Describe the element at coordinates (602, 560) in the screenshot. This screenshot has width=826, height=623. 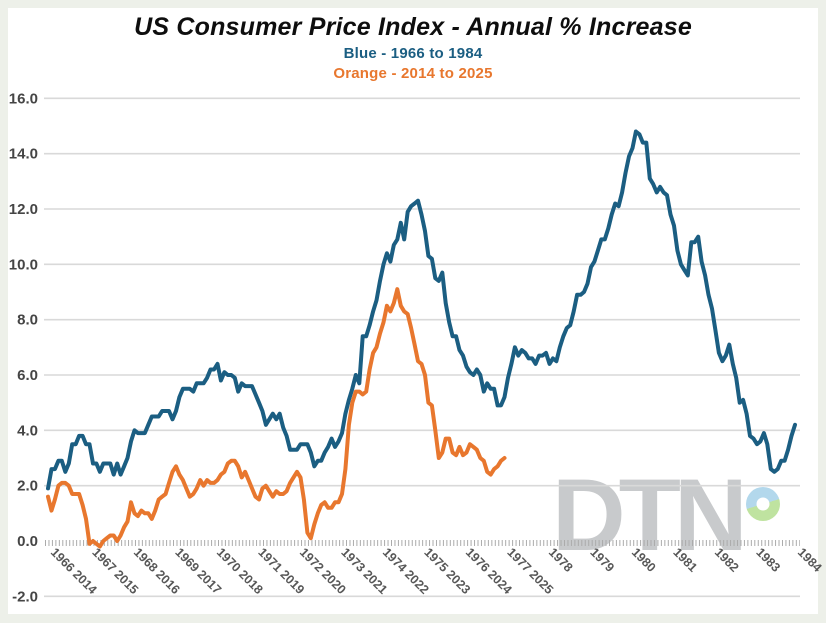
I see `x-axis-label: 1979` at that location.